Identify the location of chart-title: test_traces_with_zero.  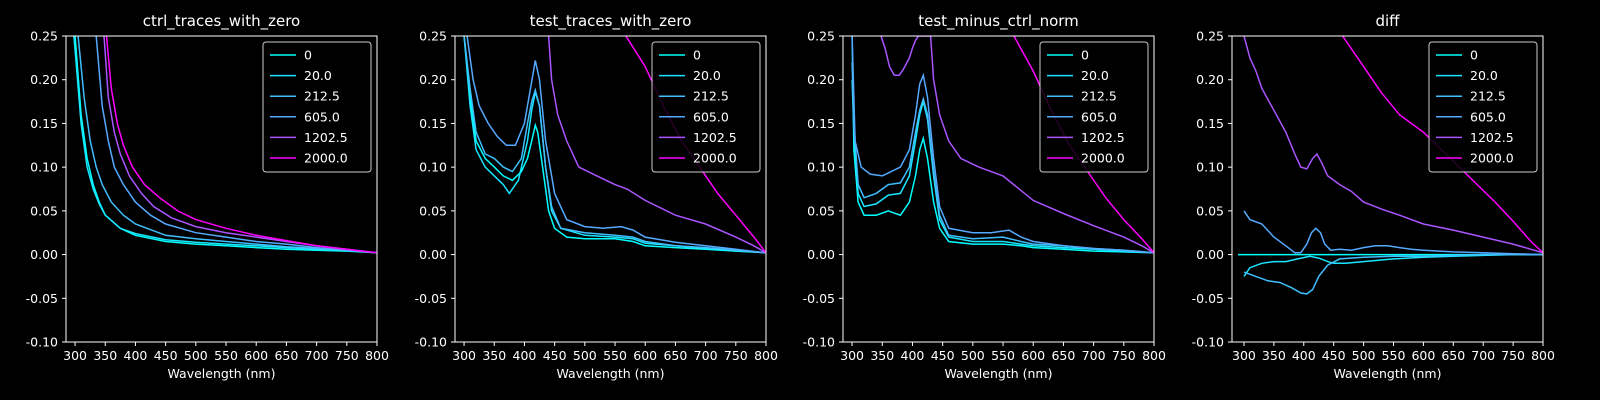
(611, 21).